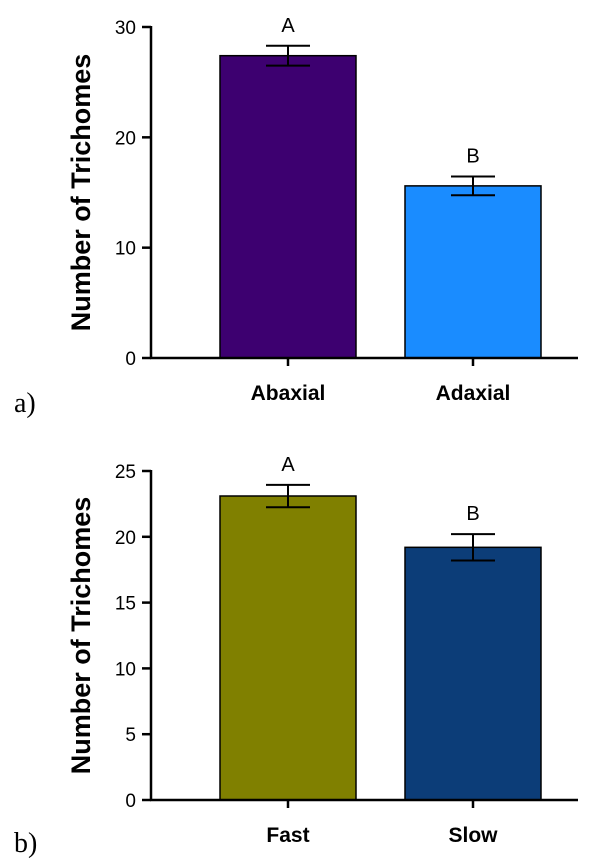  What do you see at coordinates (473, 673) in the screenshot?
I see `bar-slow` at bounding box center [473, 673].